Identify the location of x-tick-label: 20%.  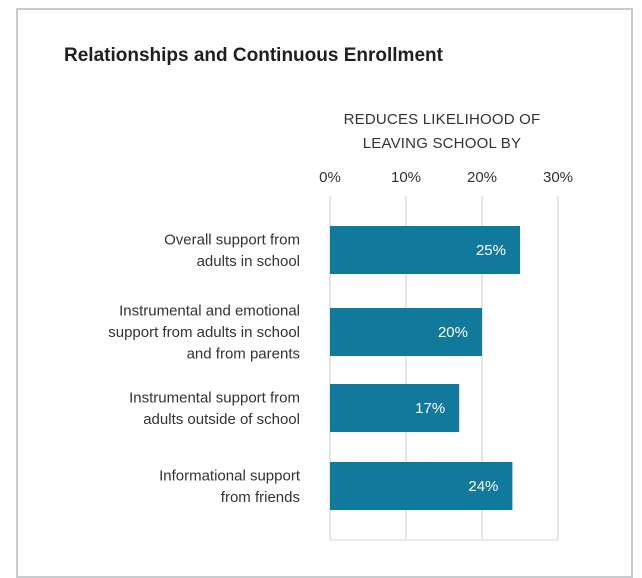
(482, 177).